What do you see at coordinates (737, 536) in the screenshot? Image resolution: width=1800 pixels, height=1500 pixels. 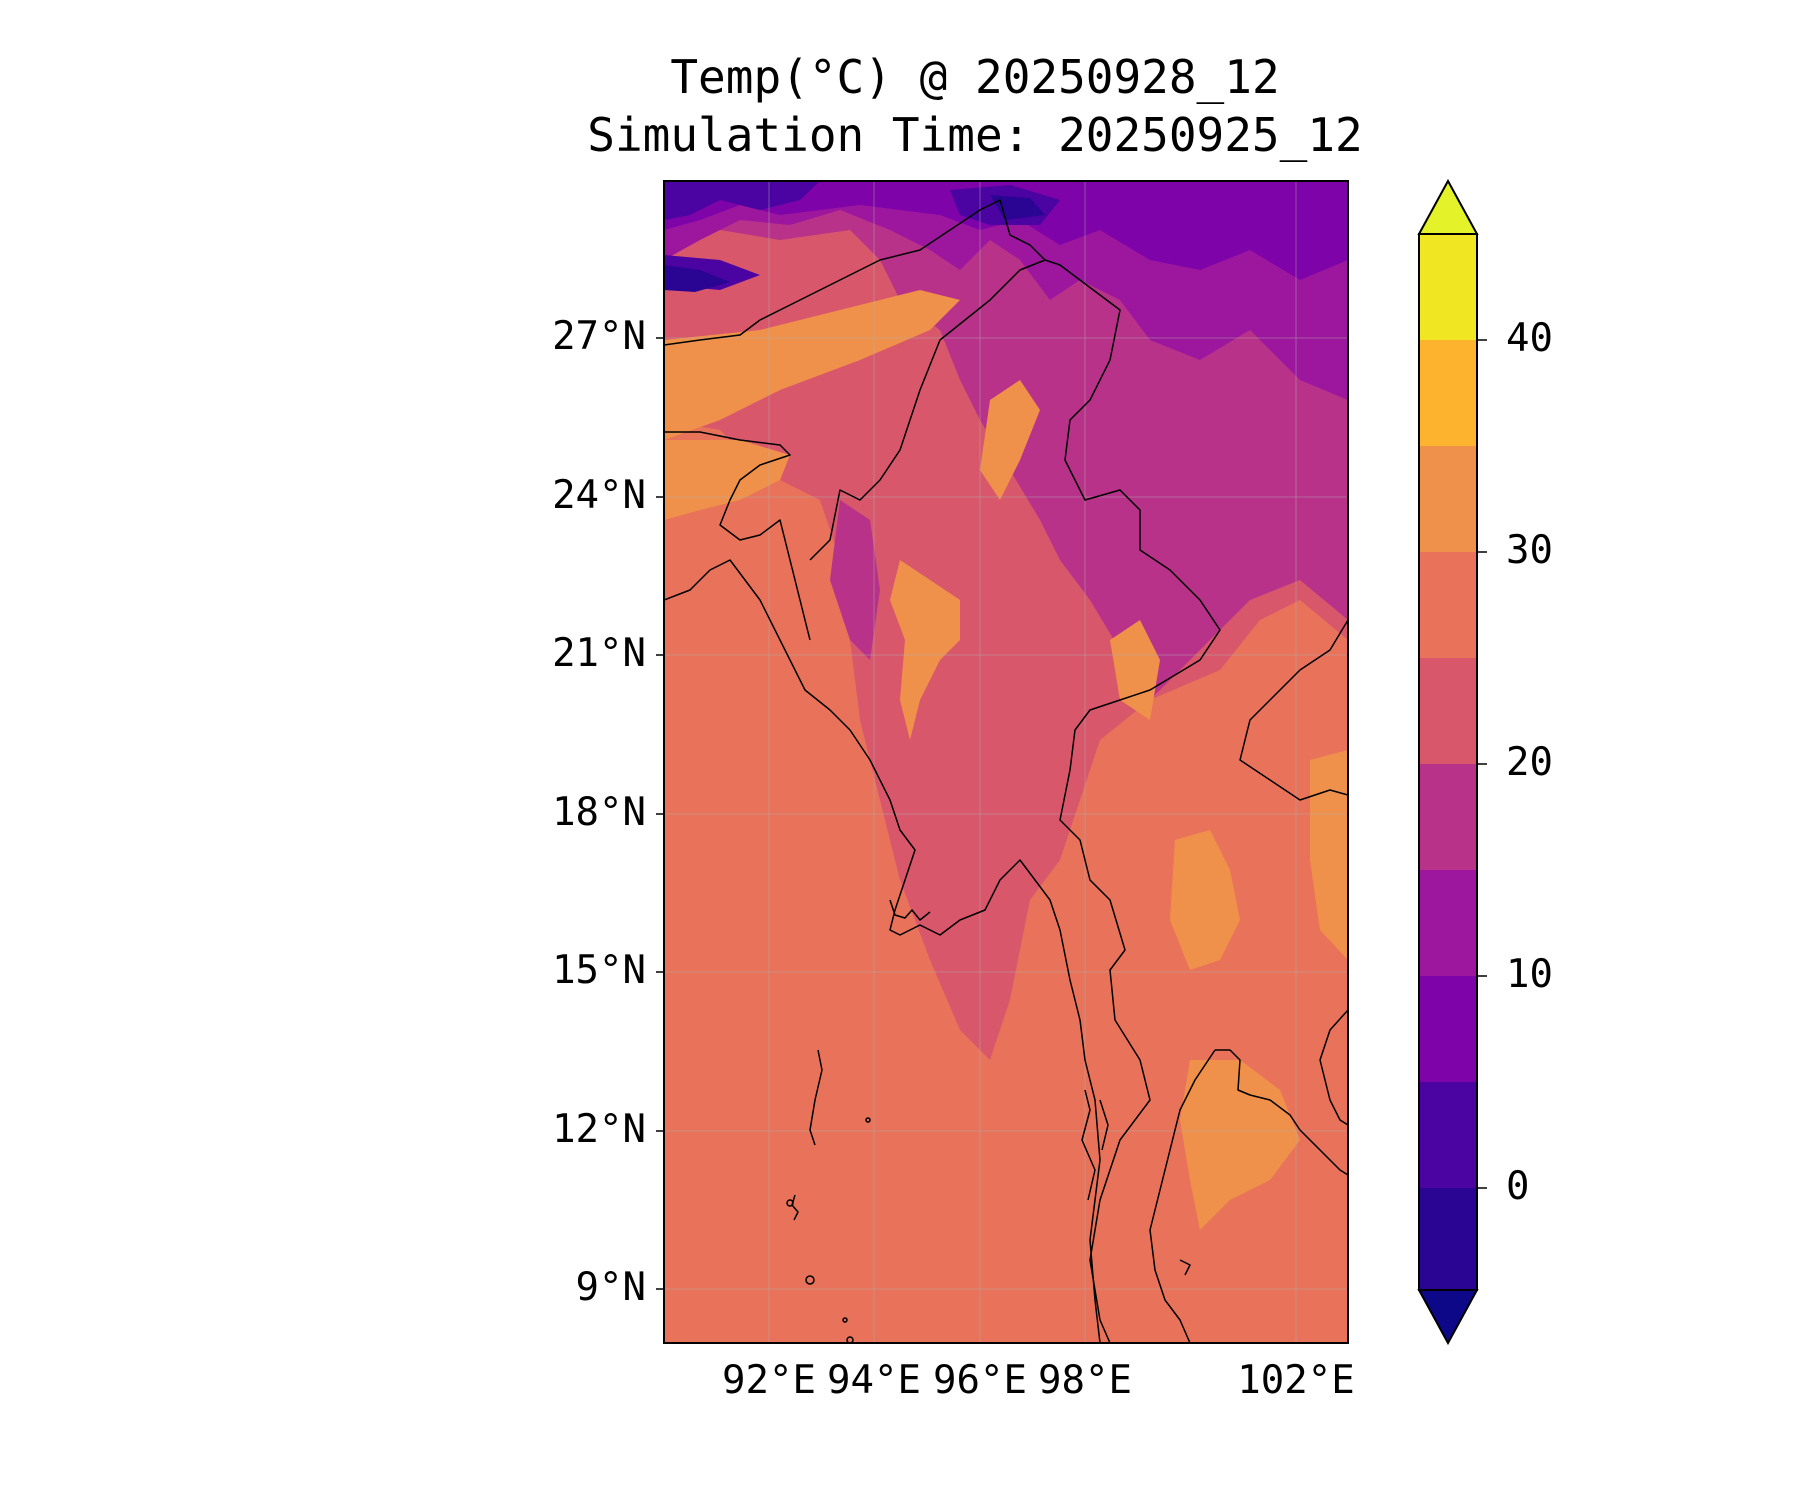 I see `bangladesh-border` at bounding box center [737, 536].